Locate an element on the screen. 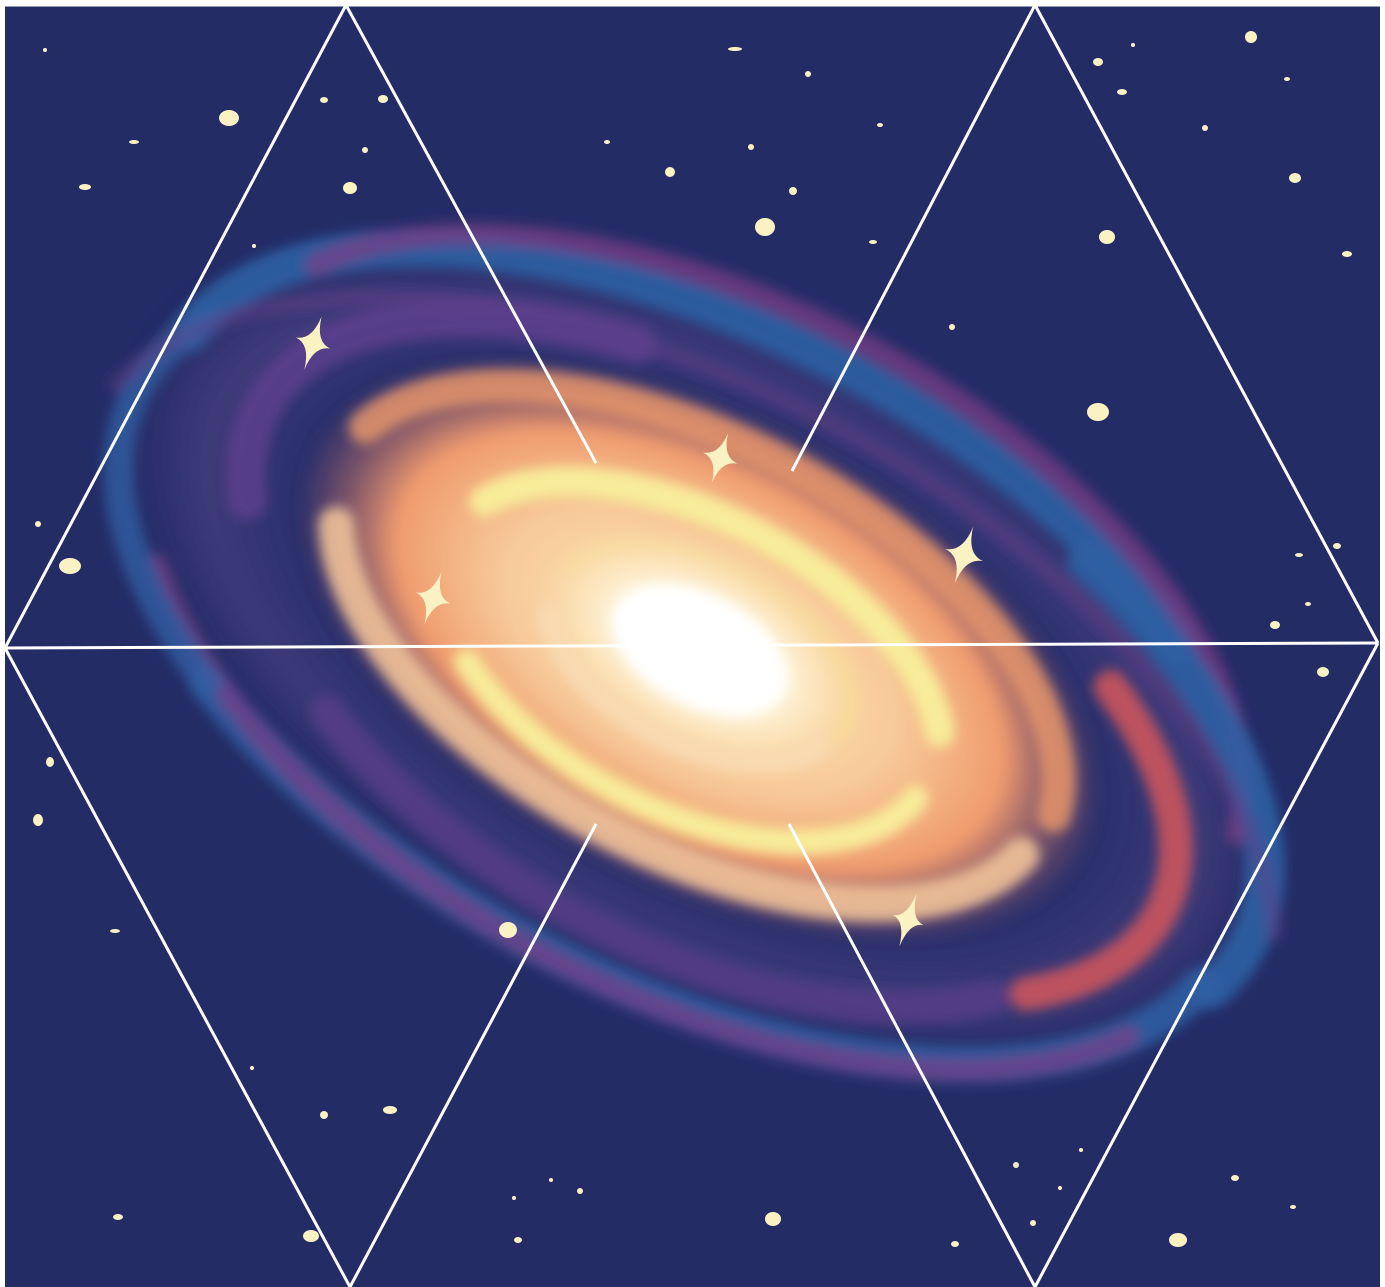 This screenshot has height=1287, width=1385. inner-arm-yellow-top is located at coordinates (712, 607).